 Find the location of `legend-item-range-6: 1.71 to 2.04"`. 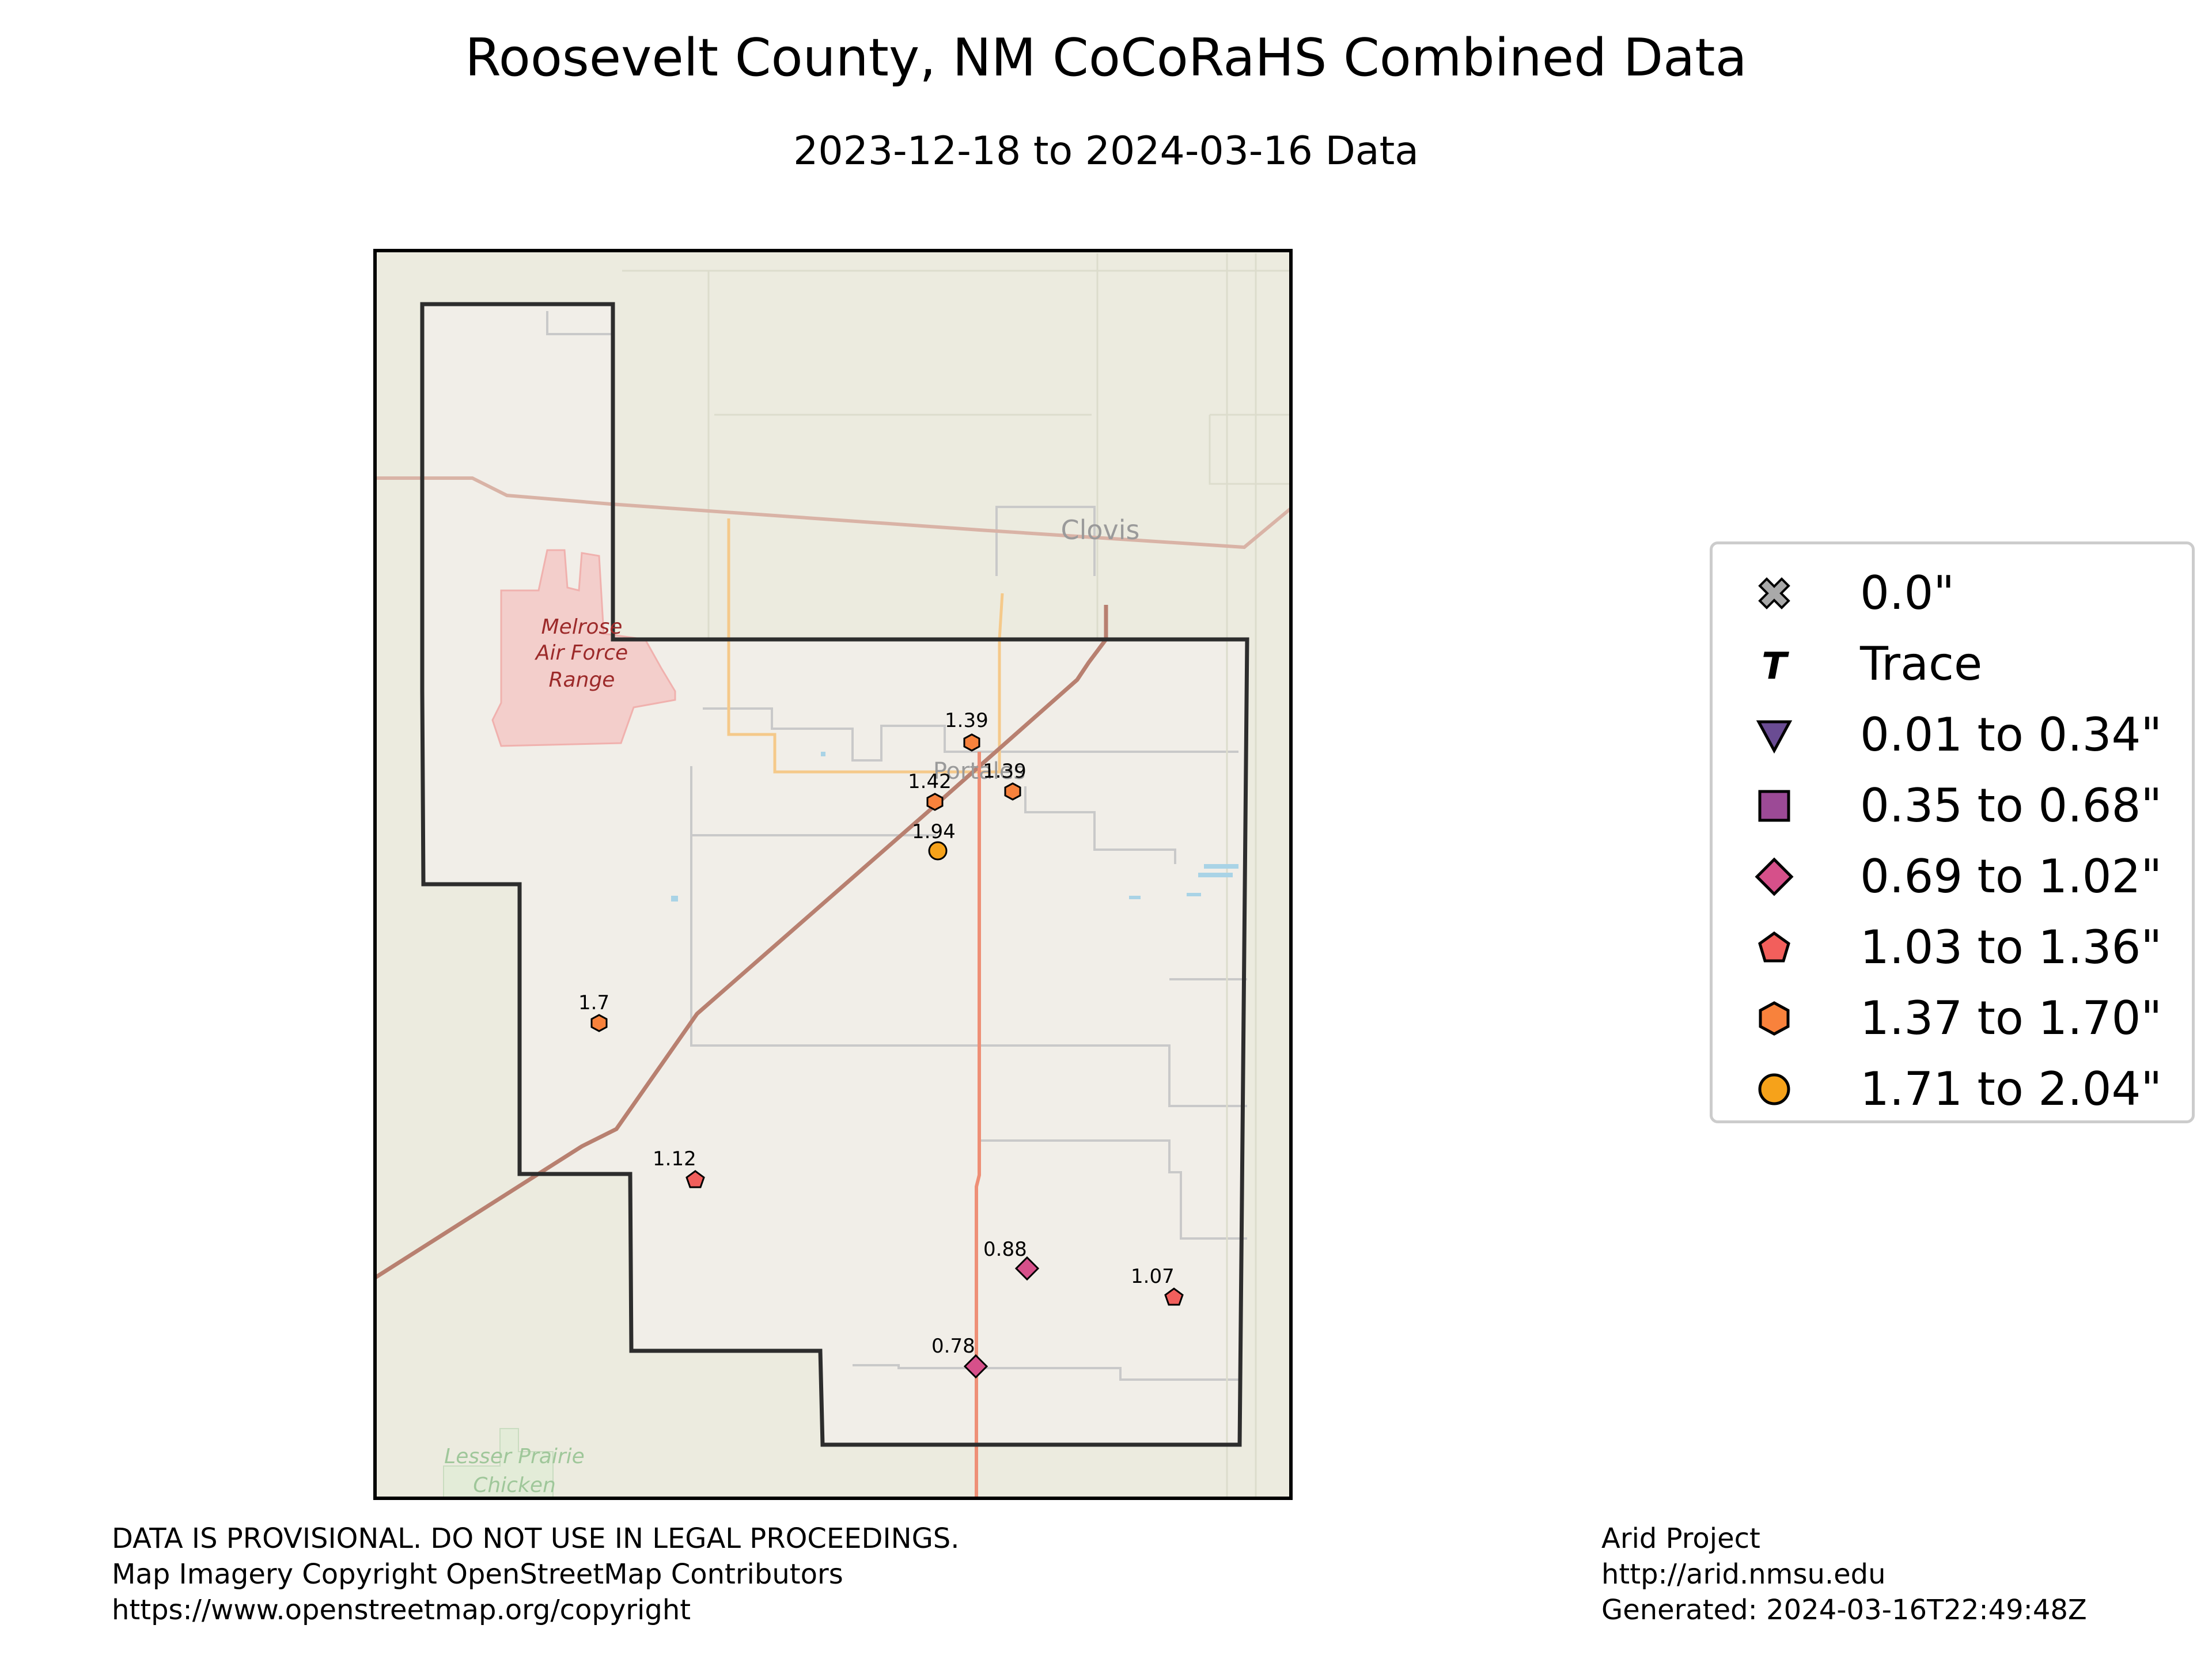

legend-item-range-6: 1.71 to 2.04" is located at coordinates (1952, 1089).